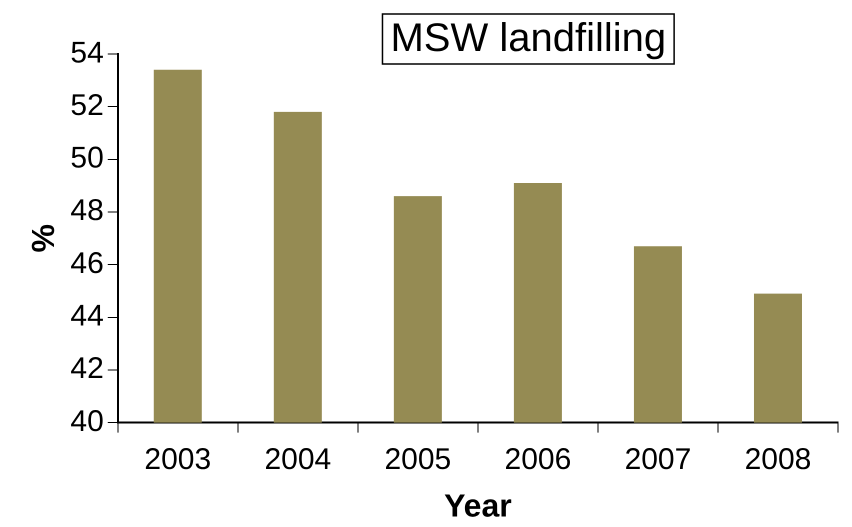  Describe the element at coordinates (658, 459) in the screenshot. I see `x-tick-label: 2007` at that location.